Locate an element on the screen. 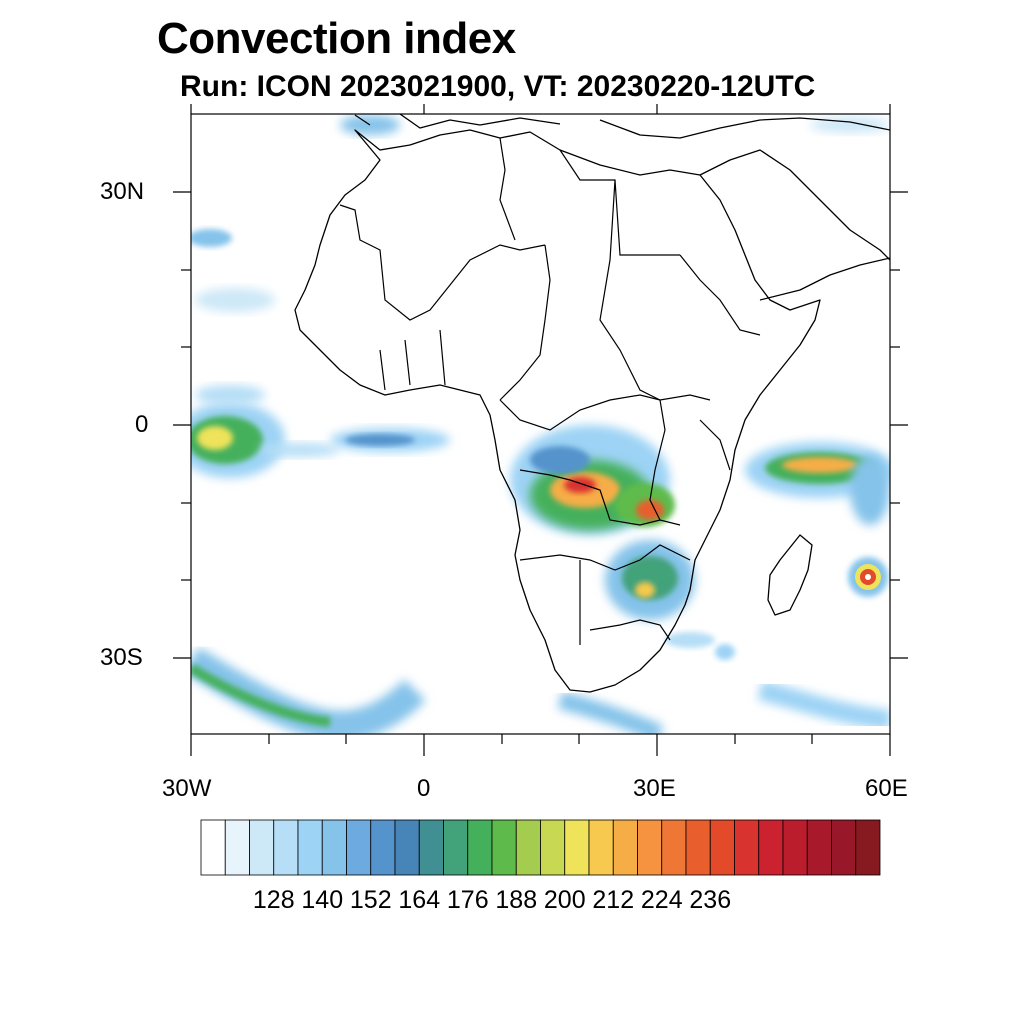 This screenshot has height=1024, width=1024. convection-zone-indian-ocean-band is located at coordinates (817, 483).